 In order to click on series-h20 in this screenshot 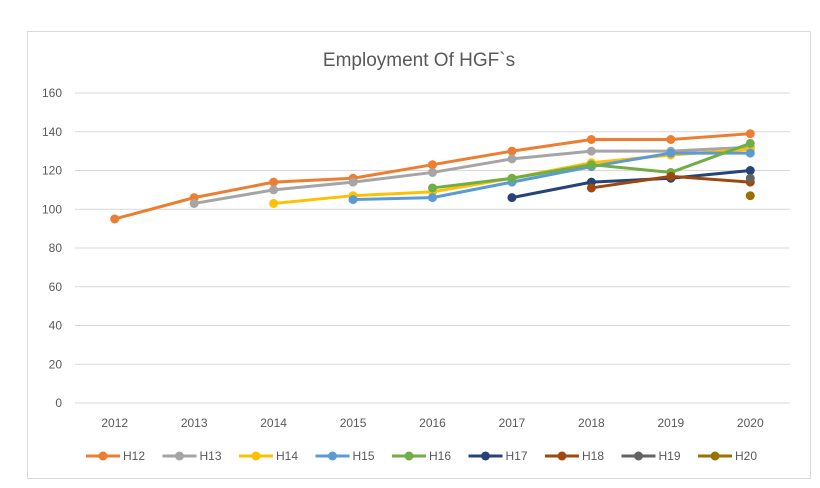, I will do `click(750, 196)`.